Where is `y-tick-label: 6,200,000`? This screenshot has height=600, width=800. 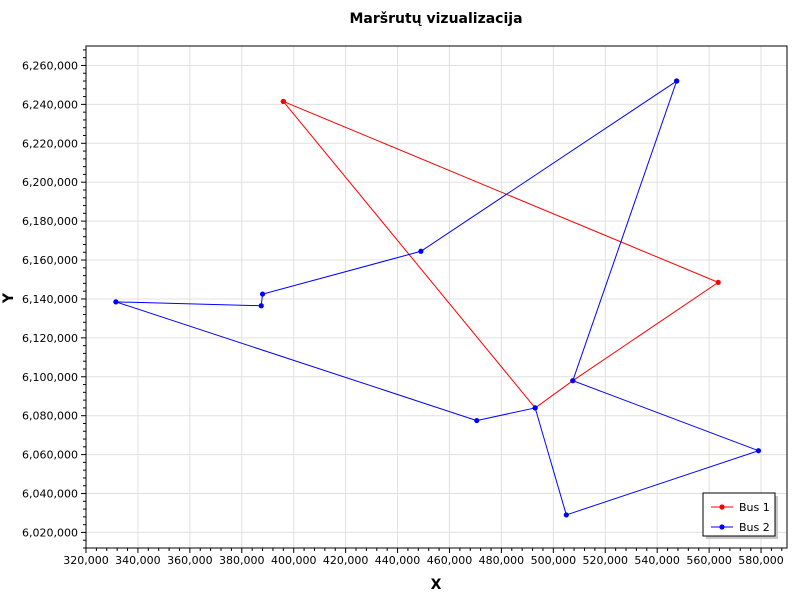
y-tick-label: 6,200,000 is located at coordinates (50, 182).